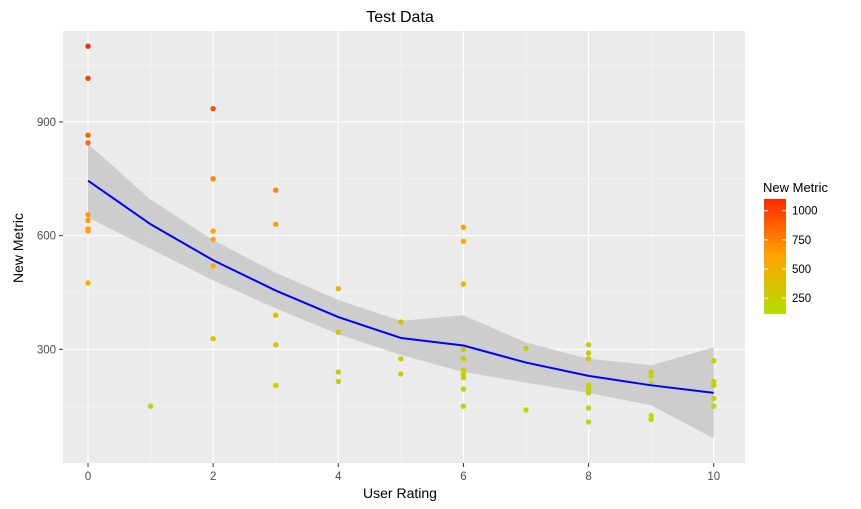 The image size is (861, 509). Describe the element at coordinates (18, 248) in the screenshot. I see `y-axis-title: New Metric` at that location.